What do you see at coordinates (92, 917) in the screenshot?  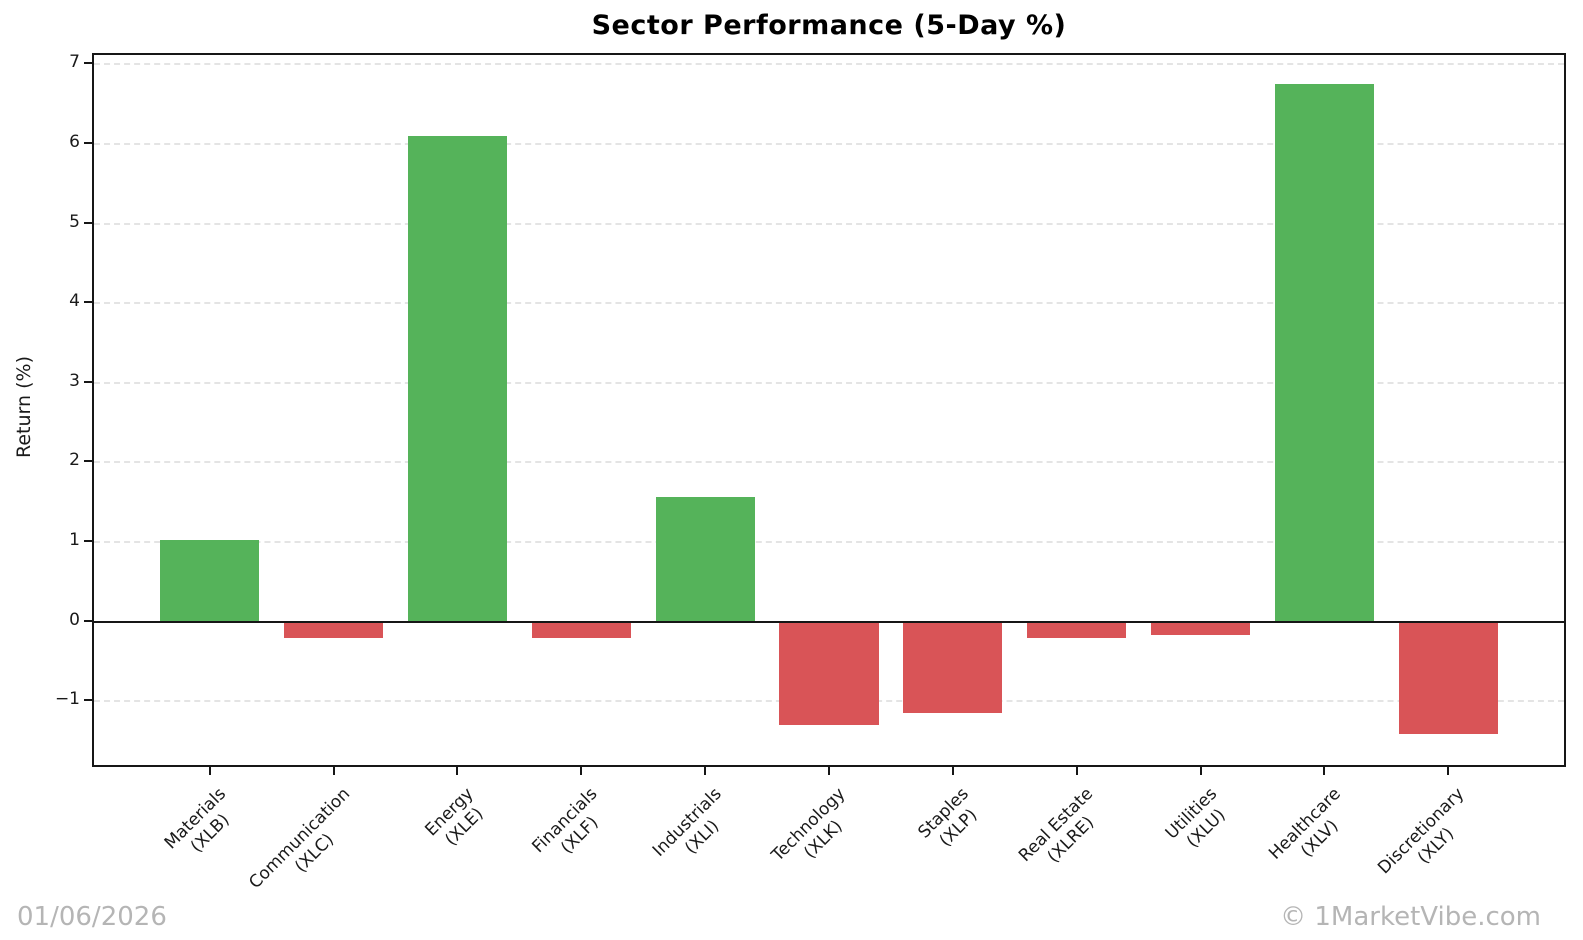 I see `footer-date: 01/06/2026` at bounding box center [92, 917].